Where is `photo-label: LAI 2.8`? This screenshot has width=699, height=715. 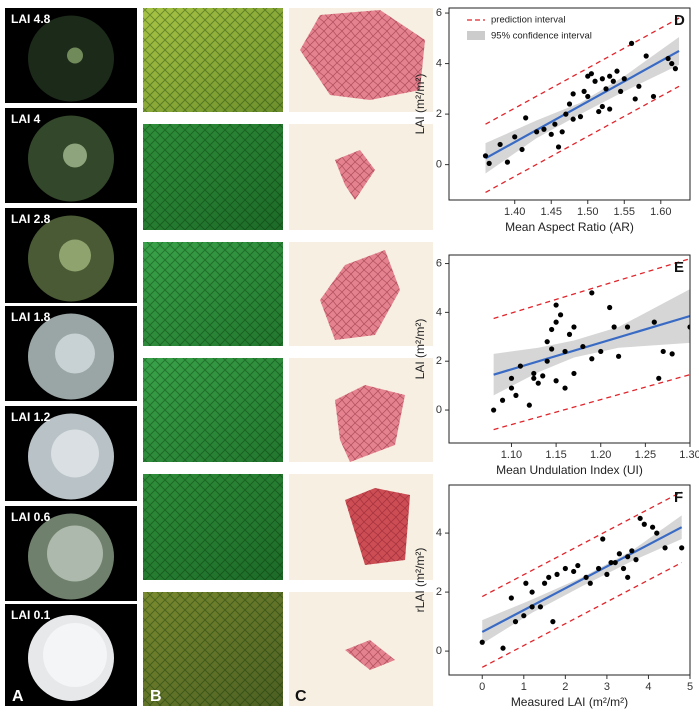 photo-label: LAI 2.8 is located at coordinates (31, 219).